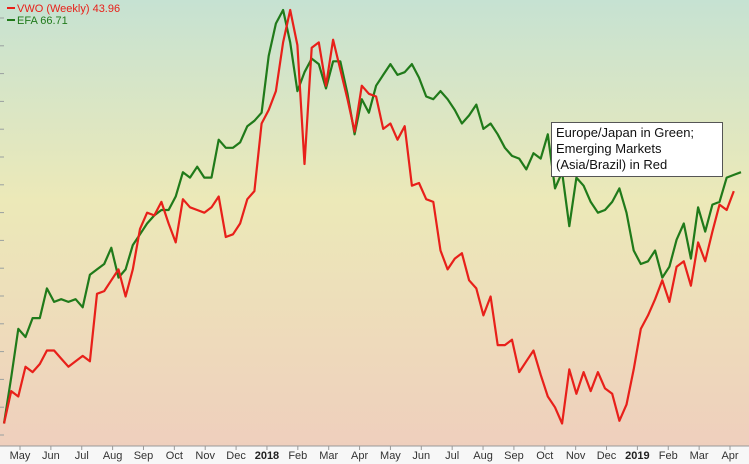 Image resolution: width=749 pixels, height=464 pixels. Describe the element at coordinates (42, 21) in the screenshot. I see `legend-entry: EFA 66.71` at that location.